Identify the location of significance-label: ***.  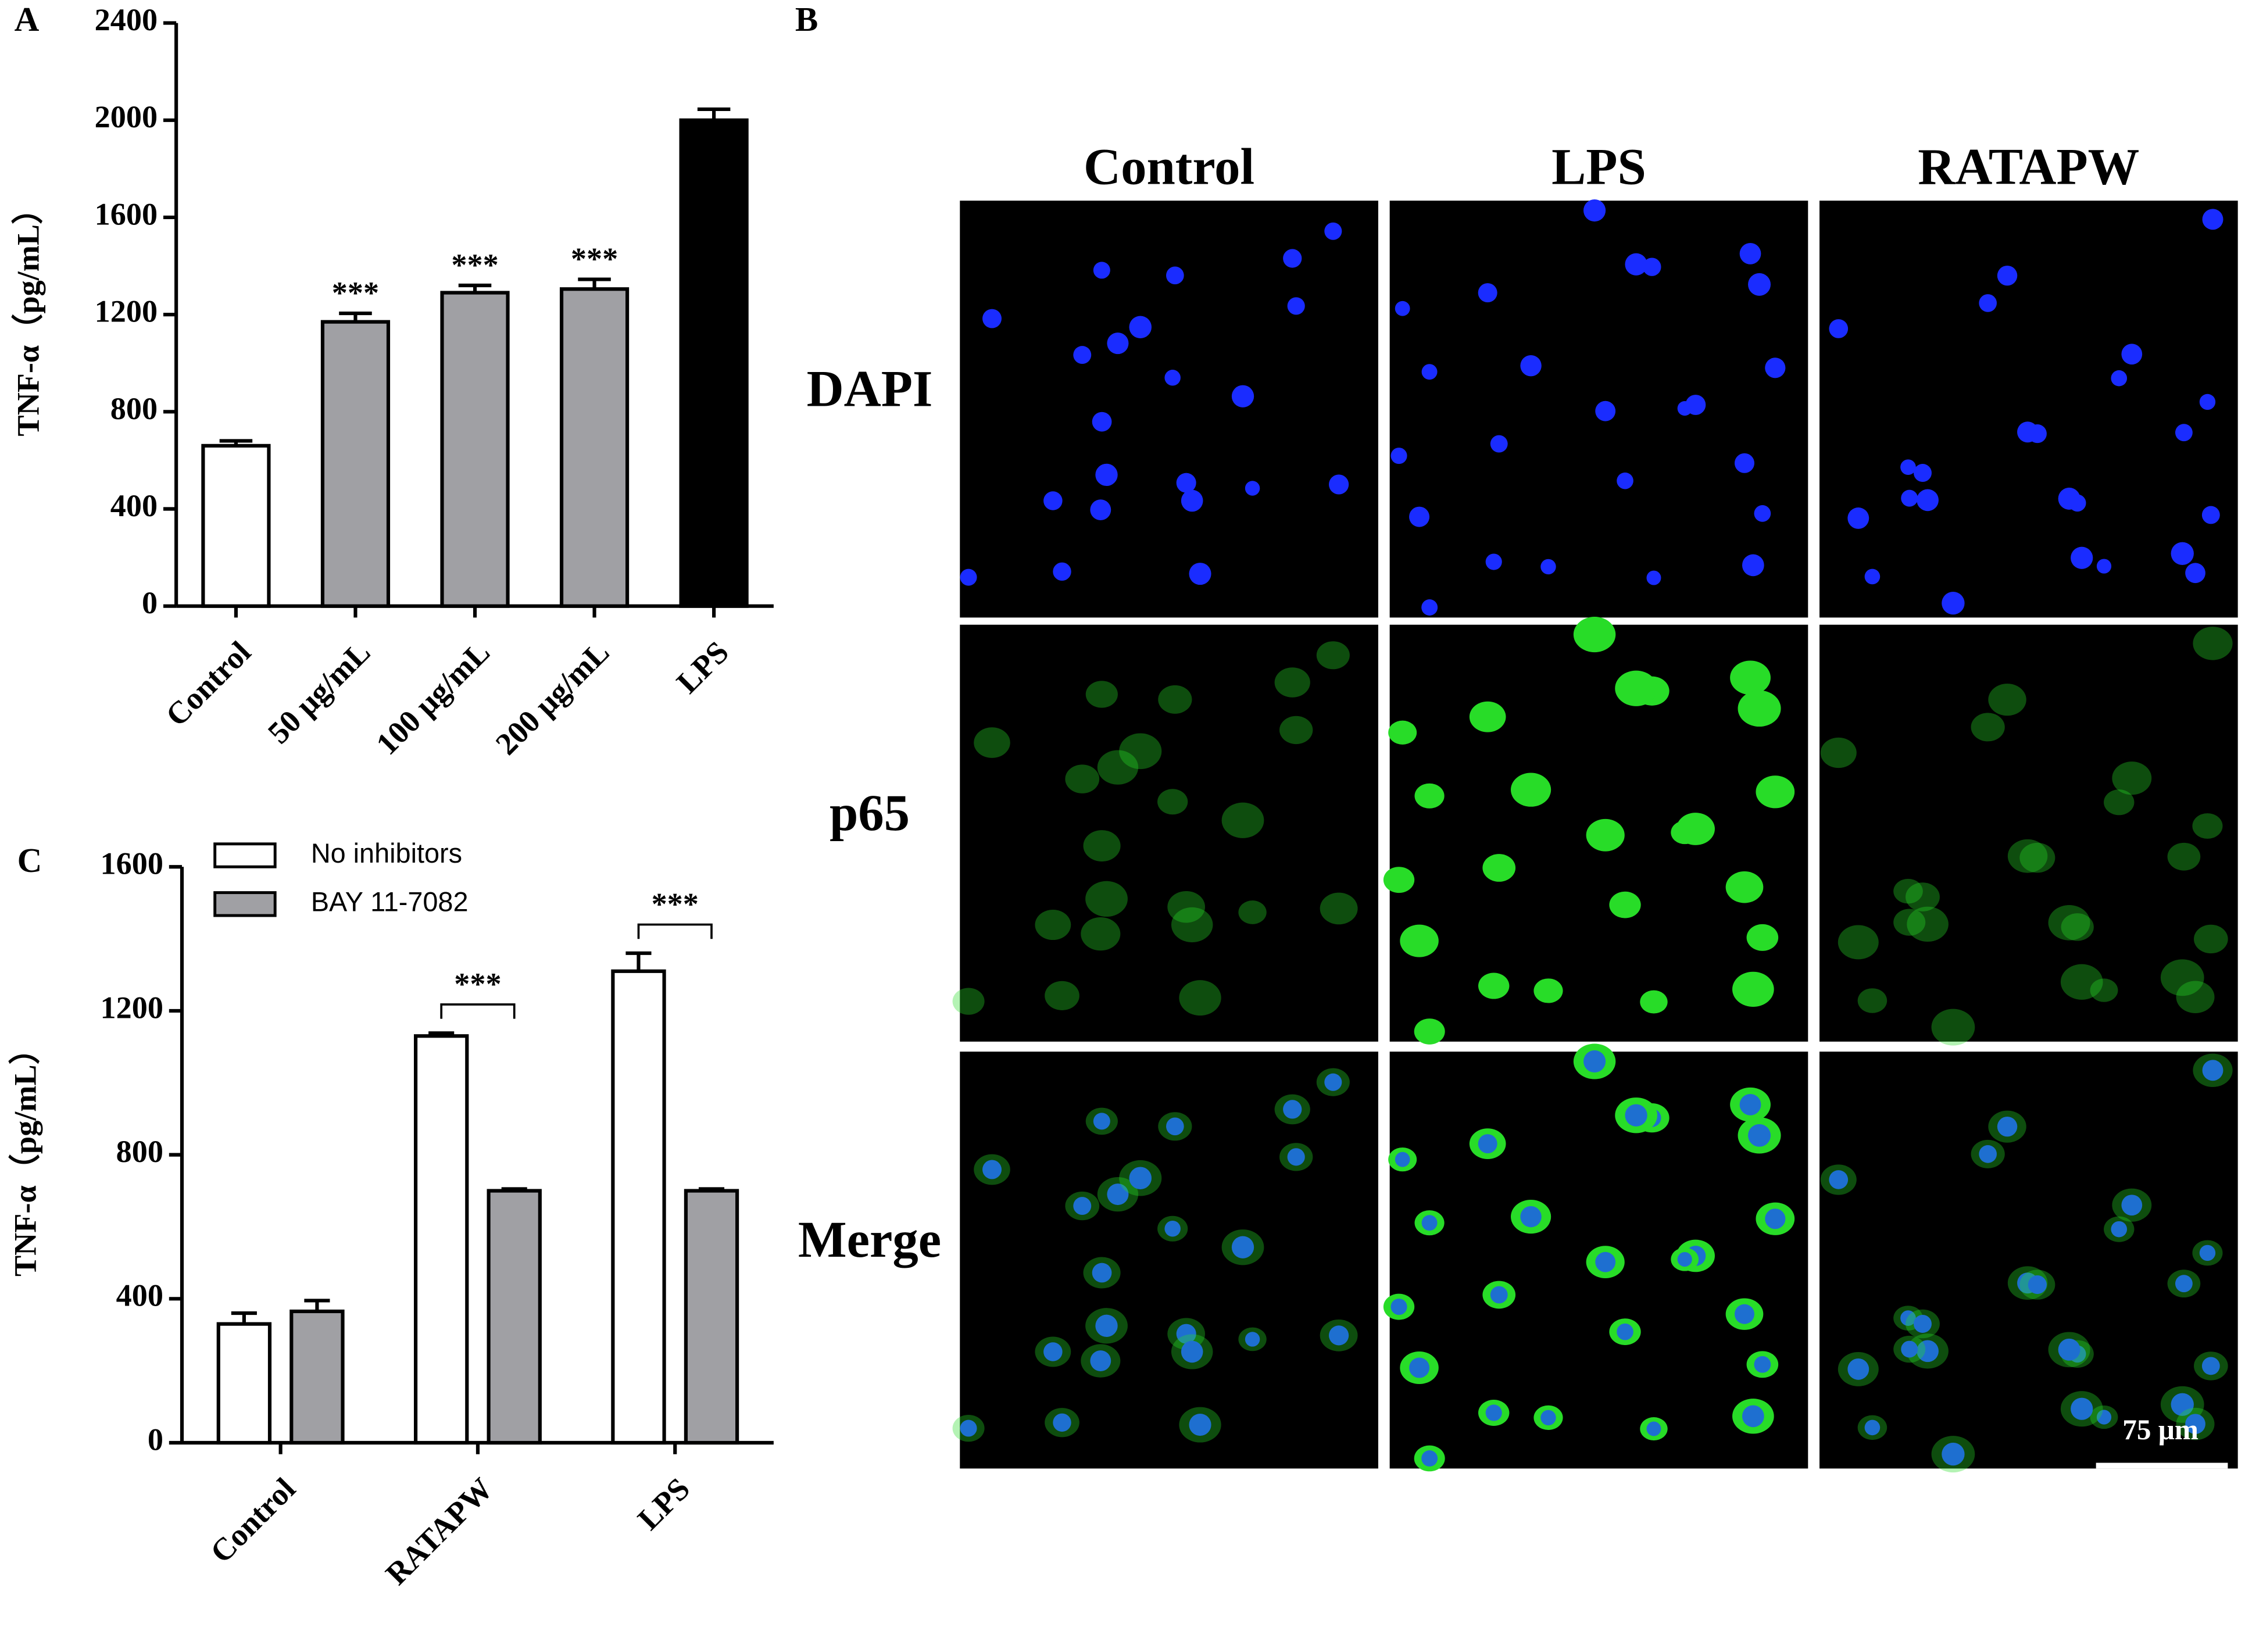
(477, 984).